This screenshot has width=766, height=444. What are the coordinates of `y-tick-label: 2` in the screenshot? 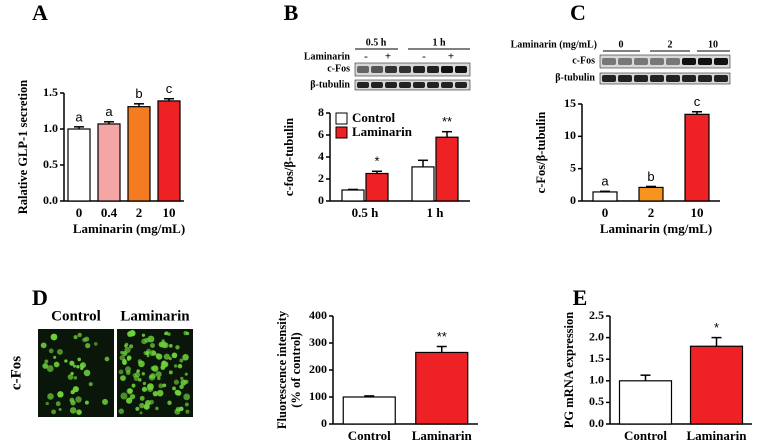 It's located at (321, 178).